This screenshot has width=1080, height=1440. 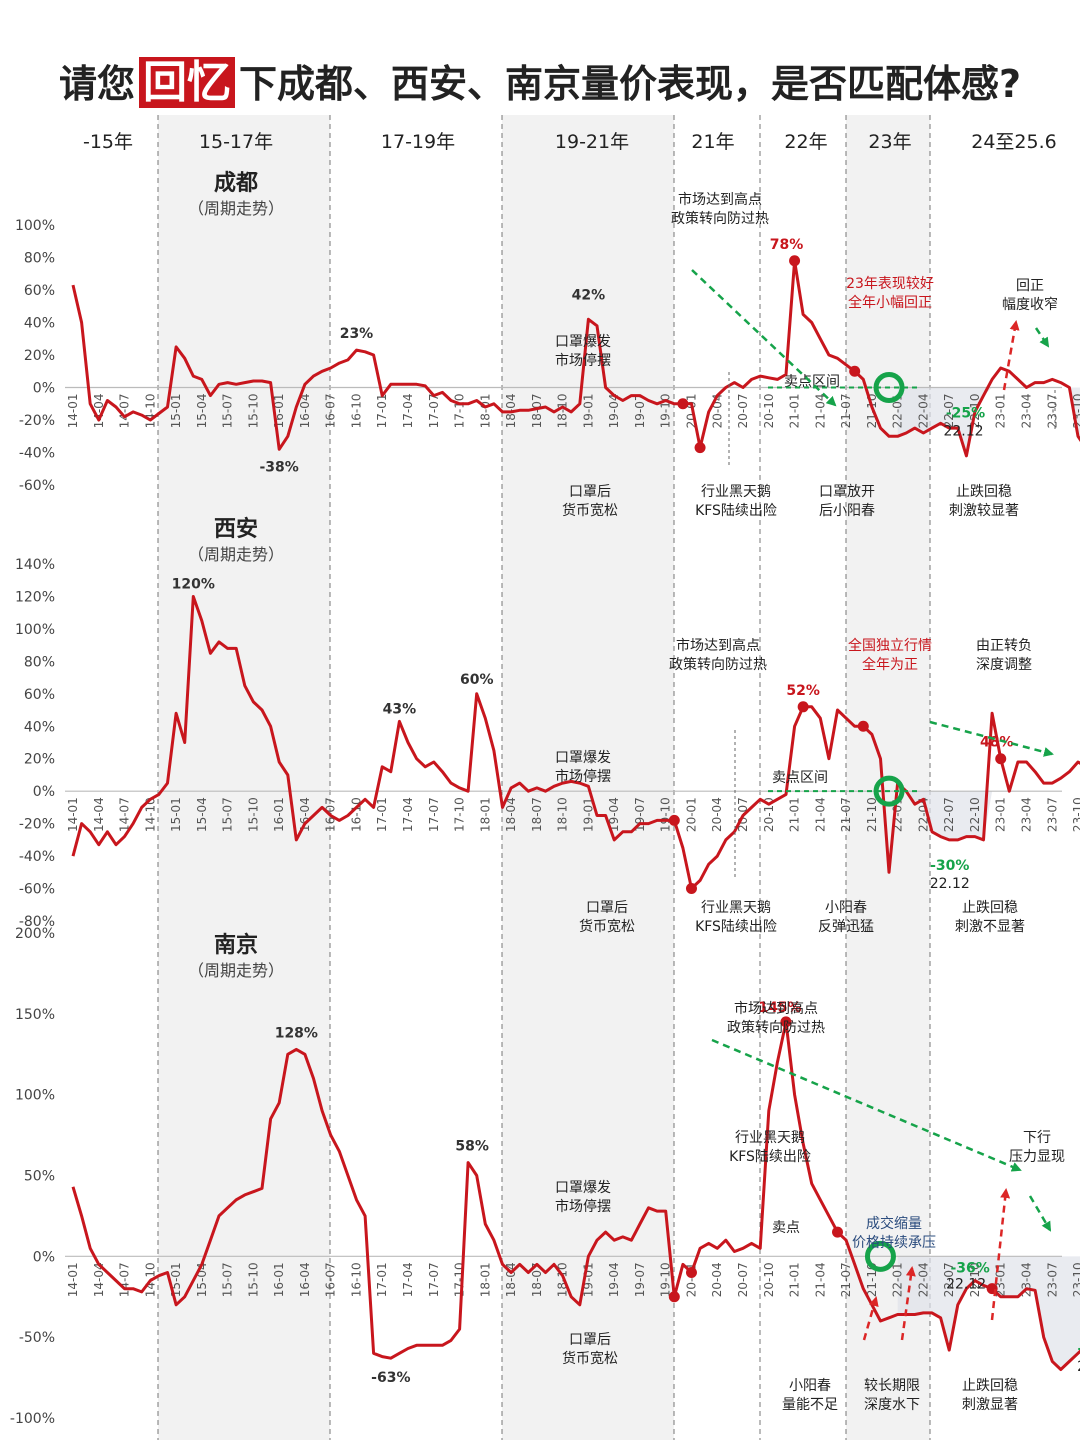 I want to click on y-tick-label: 60%, so click(x=39, y=695).